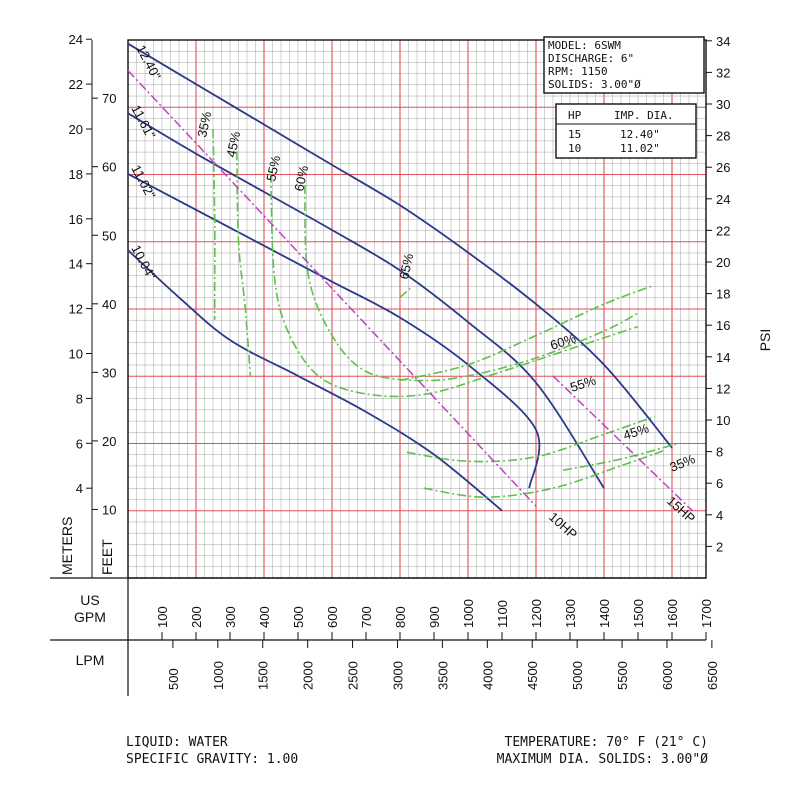 This screenshot has height=800, width=800. Describe the element at coordinates (109, 235) in the screenshot. I see `feet-tick-label: 50` at that location.